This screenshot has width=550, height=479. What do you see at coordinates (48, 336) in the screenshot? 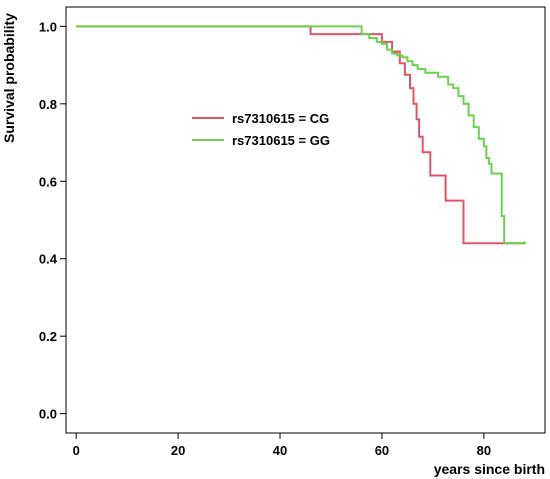
I see `y-tick-label: 0.2` at bounding box center [48, 336].